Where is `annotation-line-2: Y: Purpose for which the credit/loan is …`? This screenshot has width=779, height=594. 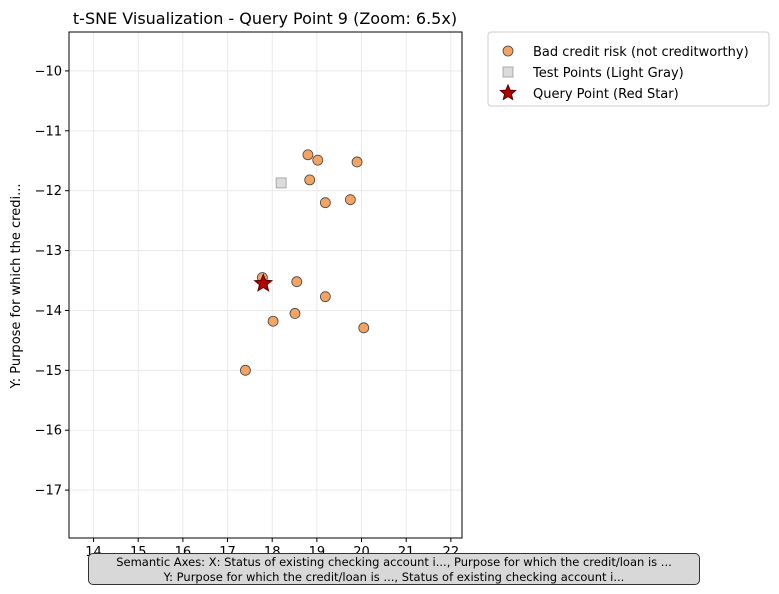
annotation-line-2: Y: Purpose for which the credit/loan is … is located at coordinates (394, 577).